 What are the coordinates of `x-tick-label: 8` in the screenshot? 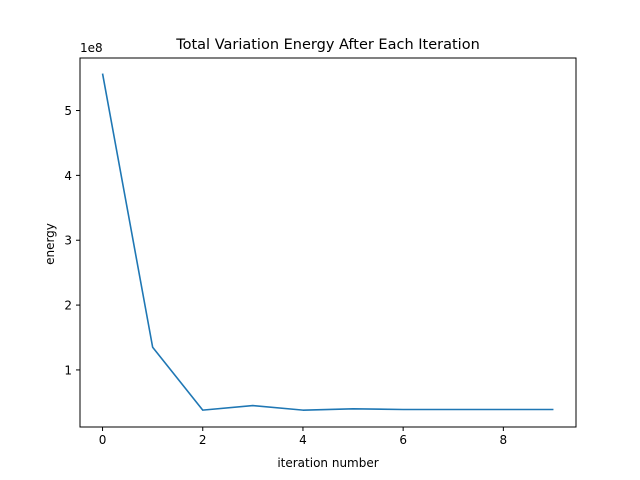 It's located at (504, 440).